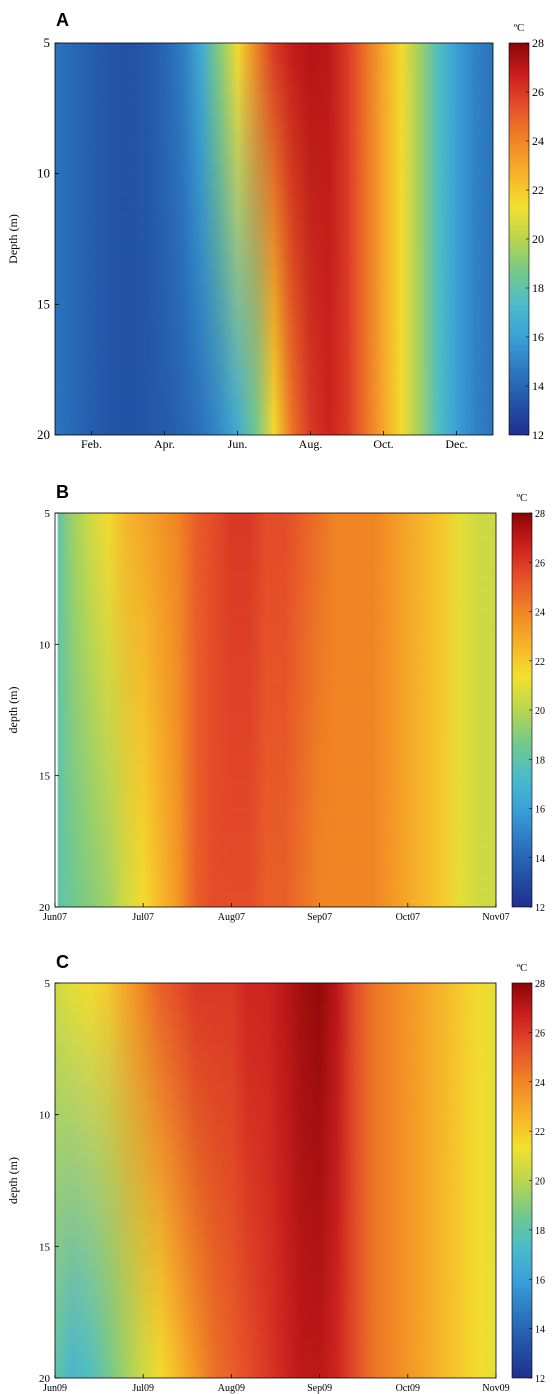 This screenshot has height=1394, width=555. Describe the element at coordinates (408, 917) in the screenshot. I see `x-tick-label: Oct07` at that location.